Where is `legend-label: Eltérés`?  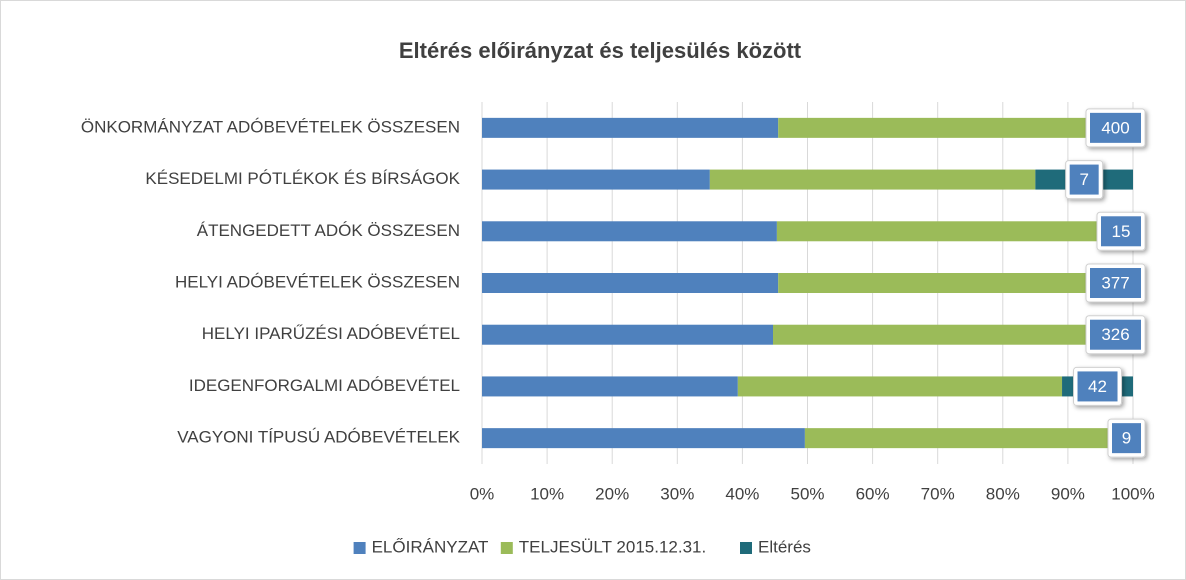 legend-label: Eltérés is located at coordinates (784, 546).